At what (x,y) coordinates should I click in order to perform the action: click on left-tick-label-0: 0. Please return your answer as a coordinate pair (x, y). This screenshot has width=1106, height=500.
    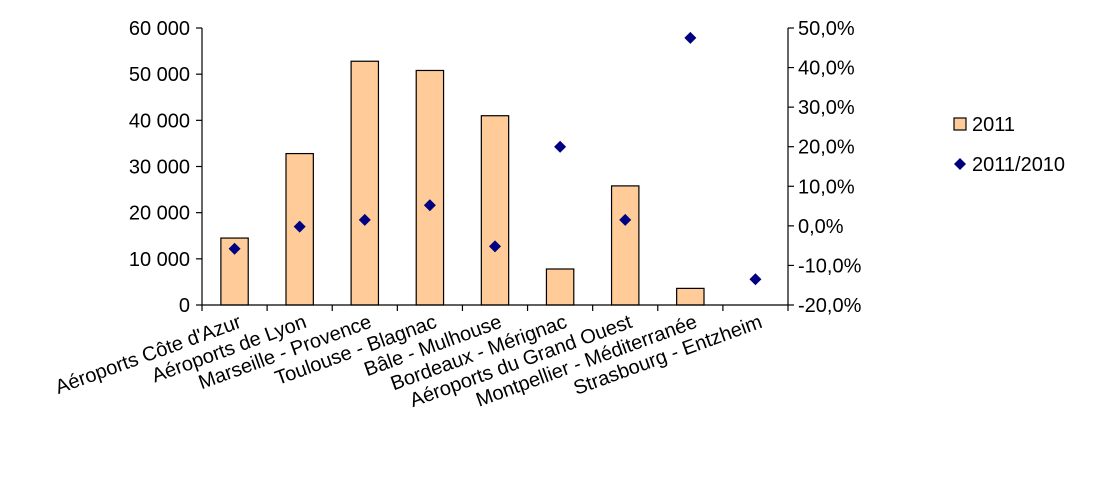
    Looking at the image, I should click on (184, 306).